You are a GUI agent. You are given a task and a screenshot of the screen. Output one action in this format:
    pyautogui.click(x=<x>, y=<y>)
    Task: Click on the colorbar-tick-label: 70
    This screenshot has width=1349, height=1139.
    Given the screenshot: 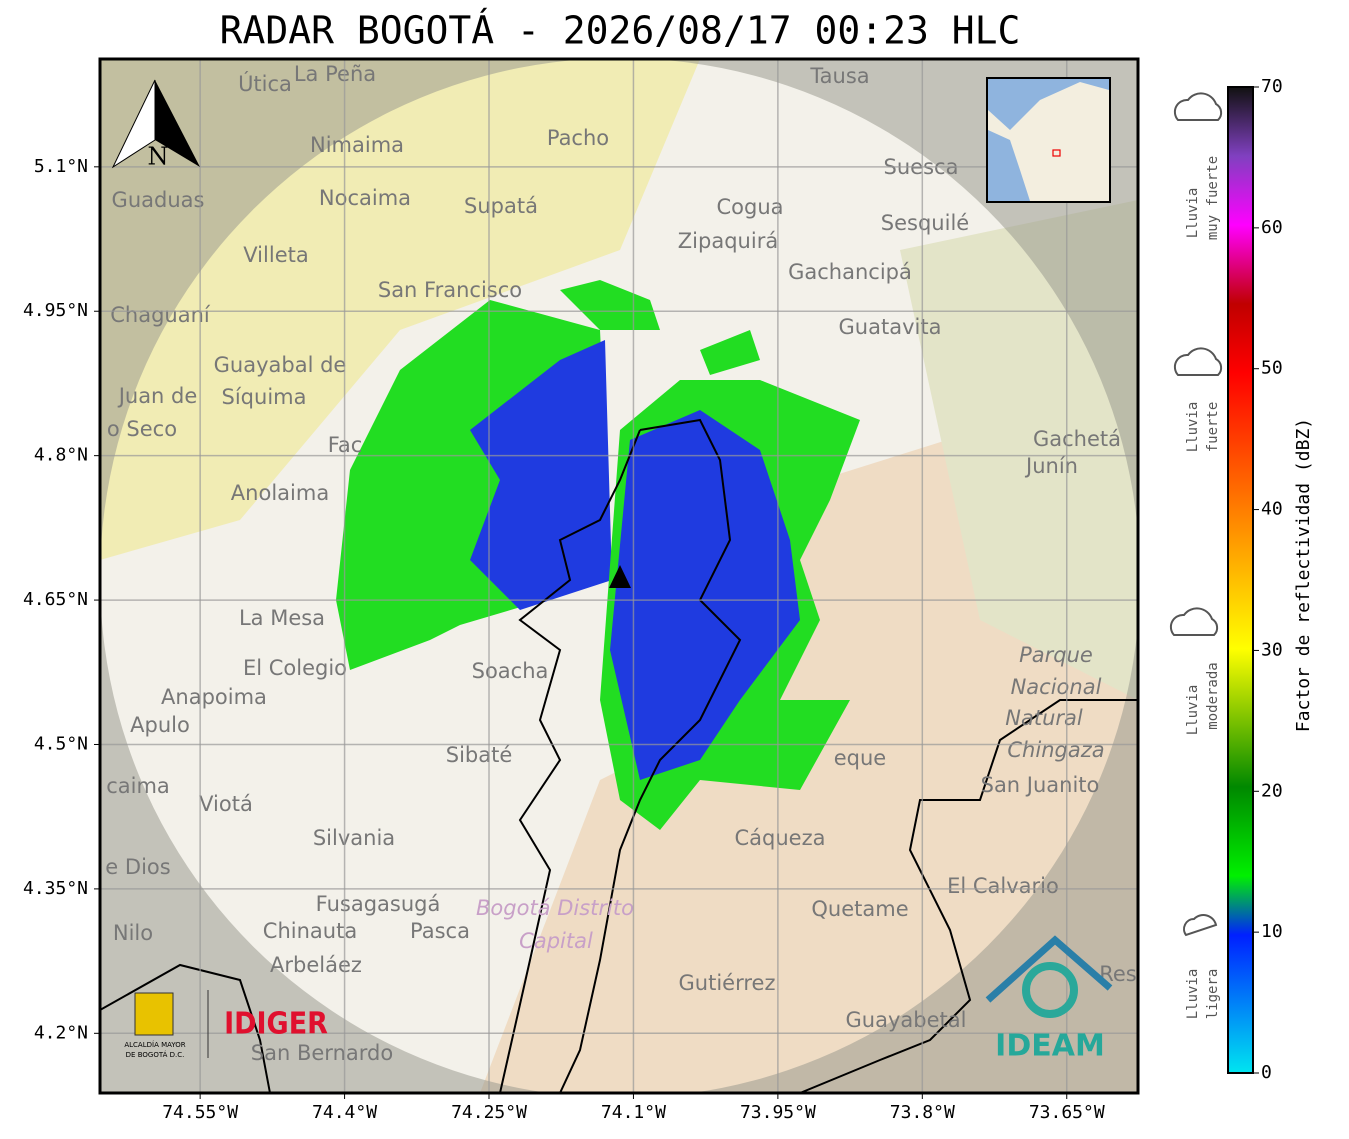 What is the action you would take?
    pyautogui.click(x=1272, y=86)
    